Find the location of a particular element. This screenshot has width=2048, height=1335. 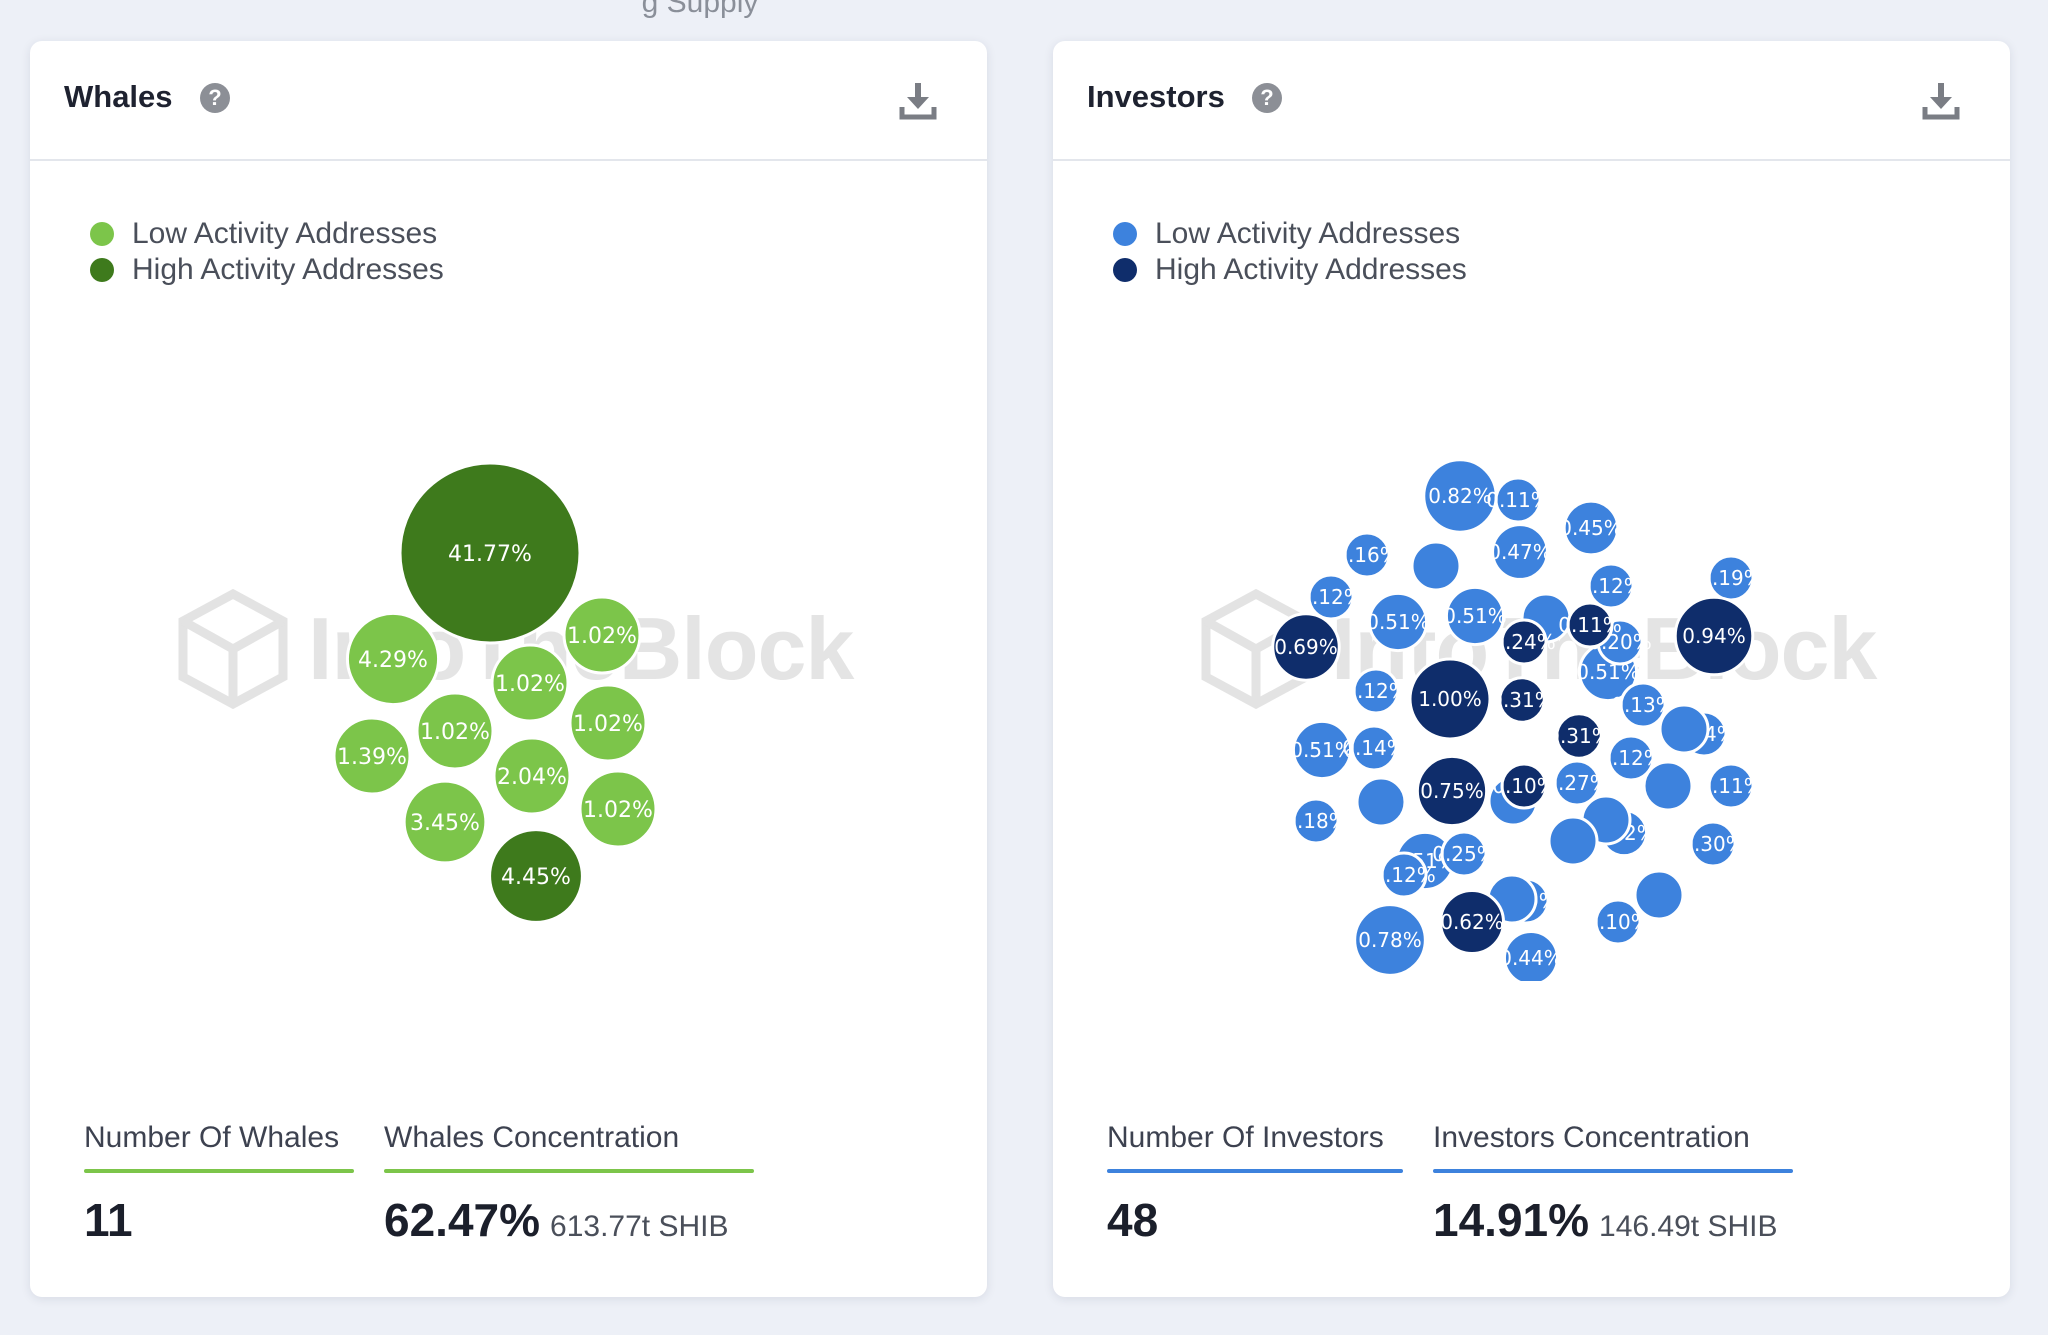

bubble-high-activity: 0.10% is located at coordinates (1524, 786).